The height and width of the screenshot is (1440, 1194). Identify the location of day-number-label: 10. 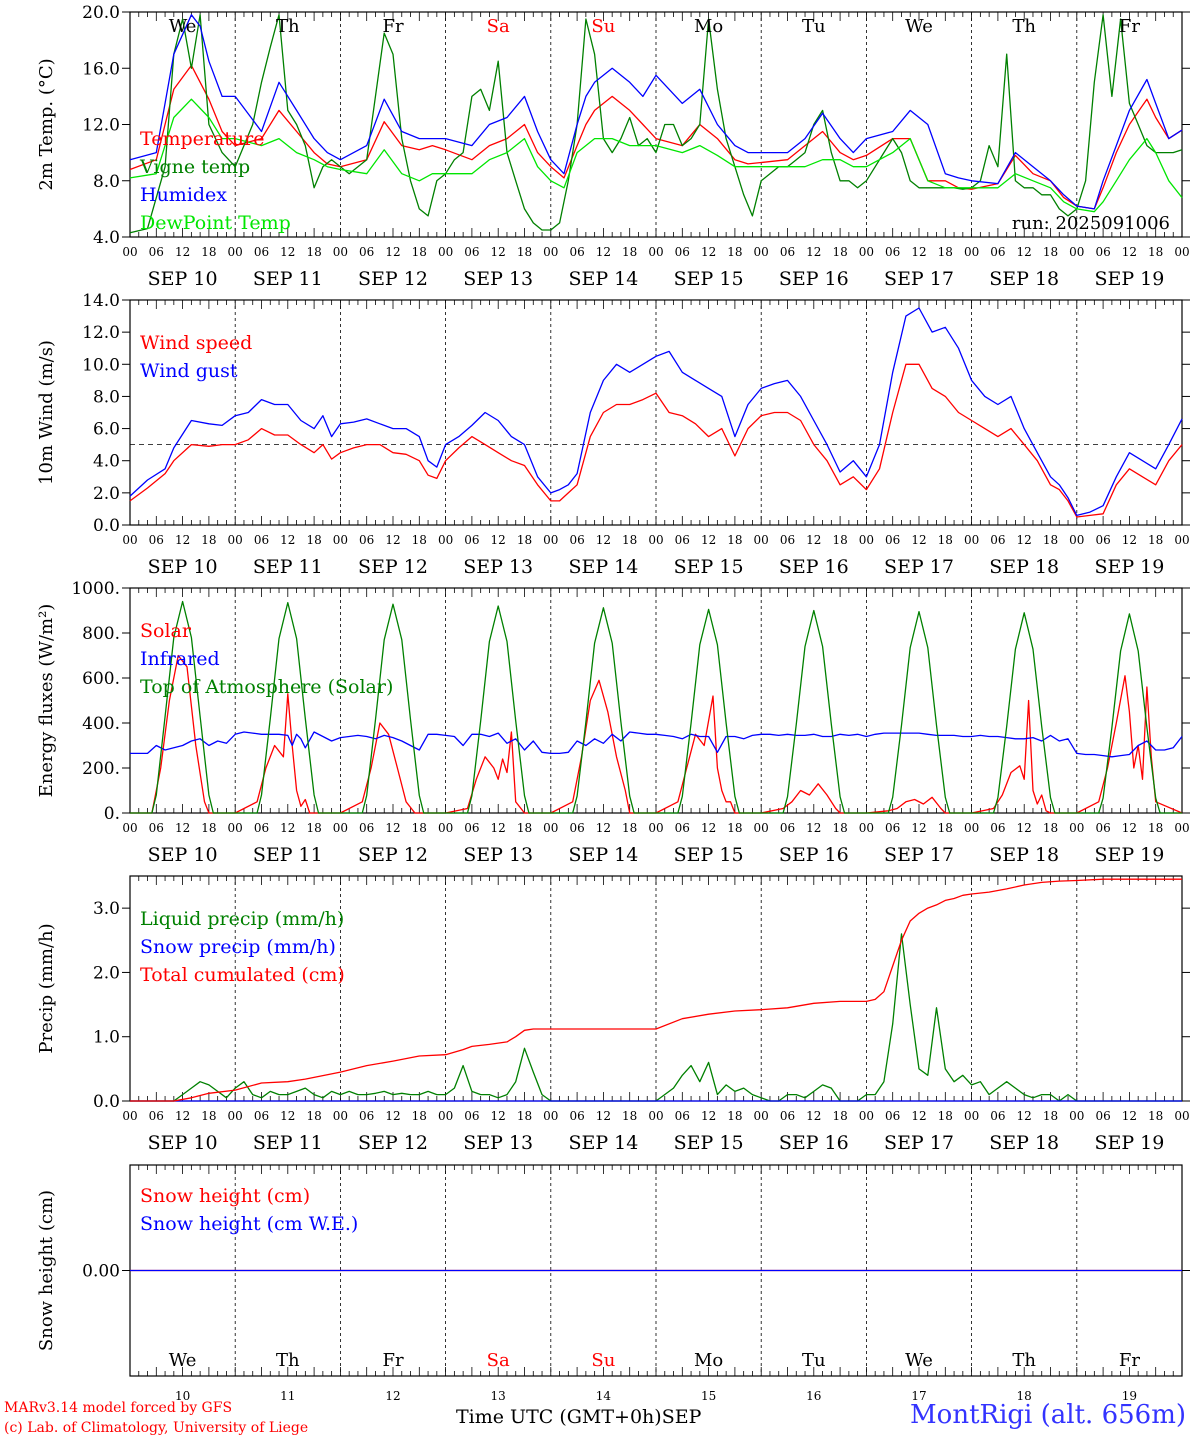
(182, 1396).